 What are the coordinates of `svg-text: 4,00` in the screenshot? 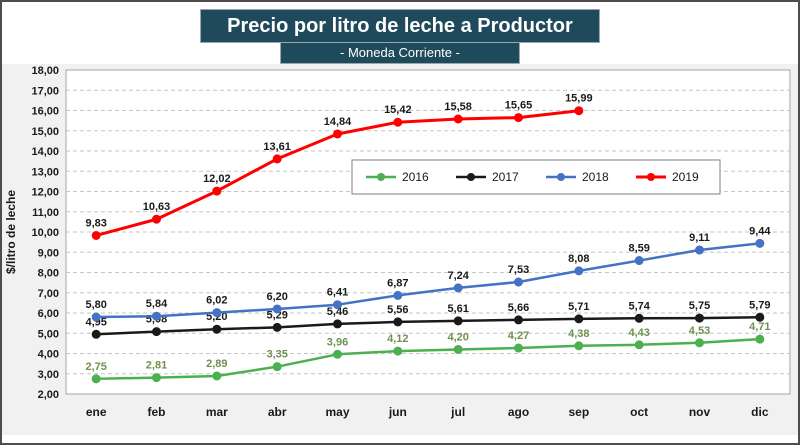 It's located at (48, 355).